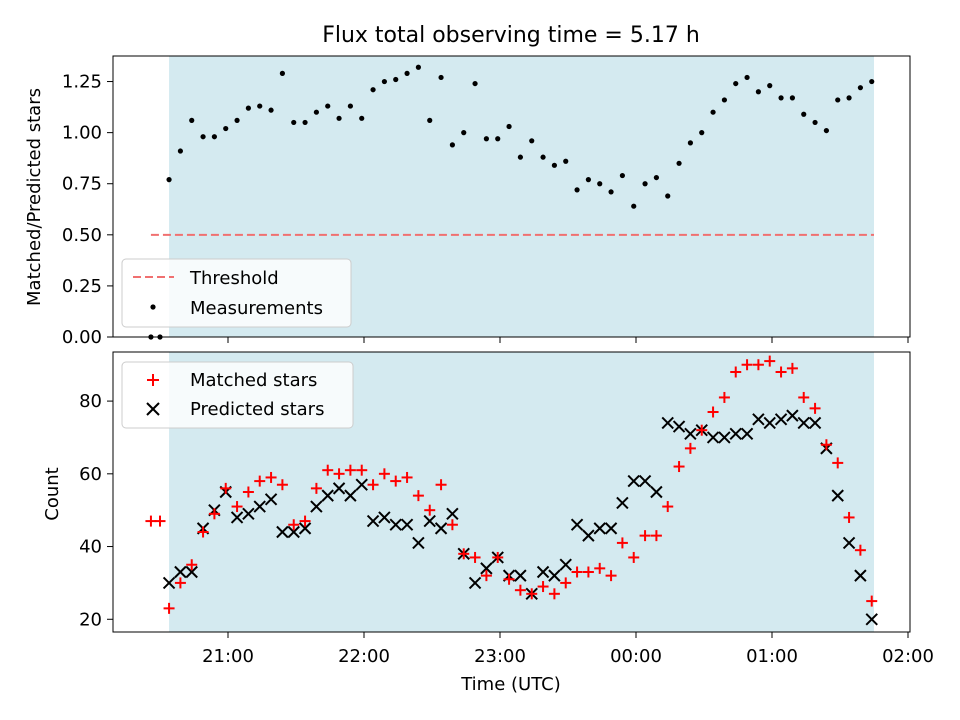  I want to click on chart-title: Flux total observing time = 5.17 h, so click(511, 35).